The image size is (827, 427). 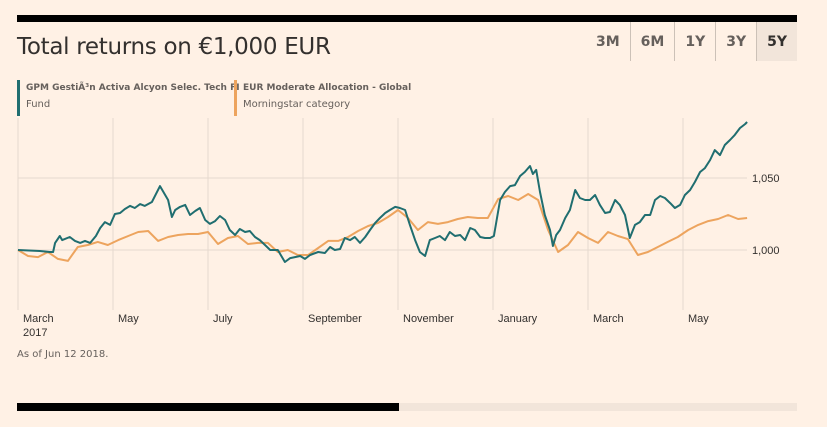 I want to click on x-tick-sublabel: 2017, so click(x=35, y=333).